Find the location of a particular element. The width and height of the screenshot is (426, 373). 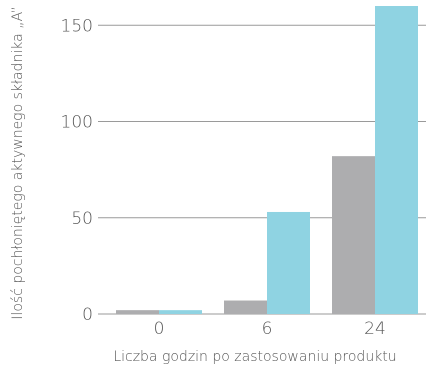

x-tick-label-24: 24 is located at coordinates (375, 329).